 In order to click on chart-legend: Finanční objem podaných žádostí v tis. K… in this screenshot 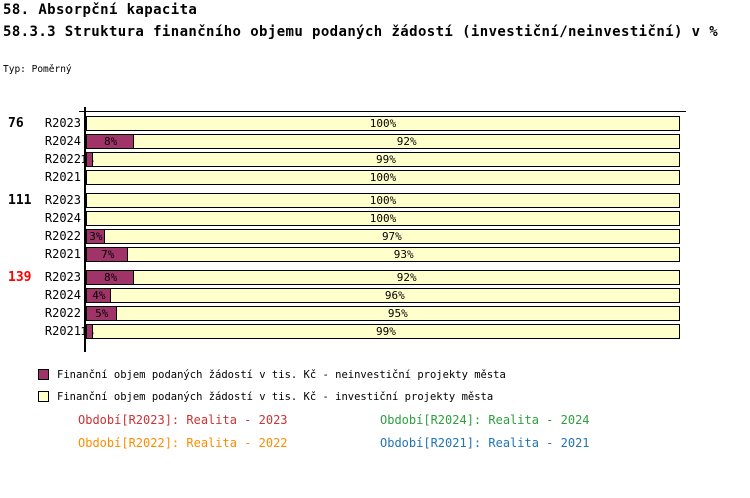, I will do `click(272, 389)`.